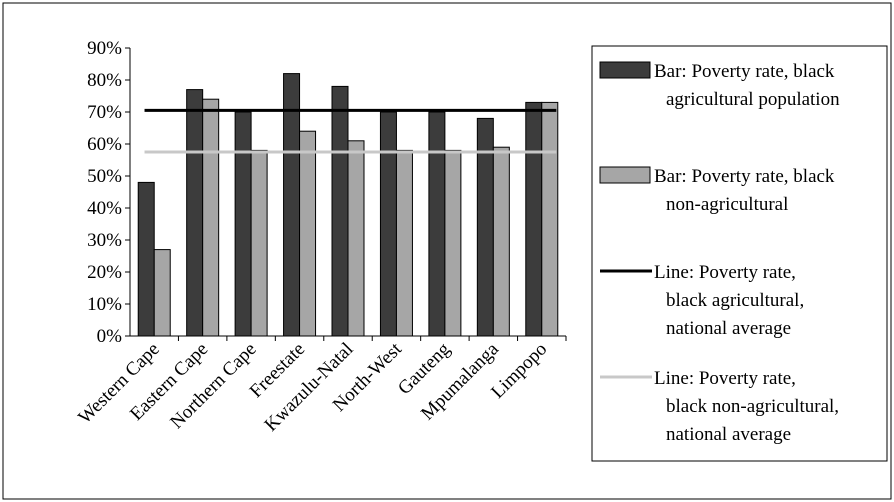  I want to click on y-tick-label: 0%, so click(110, 336).